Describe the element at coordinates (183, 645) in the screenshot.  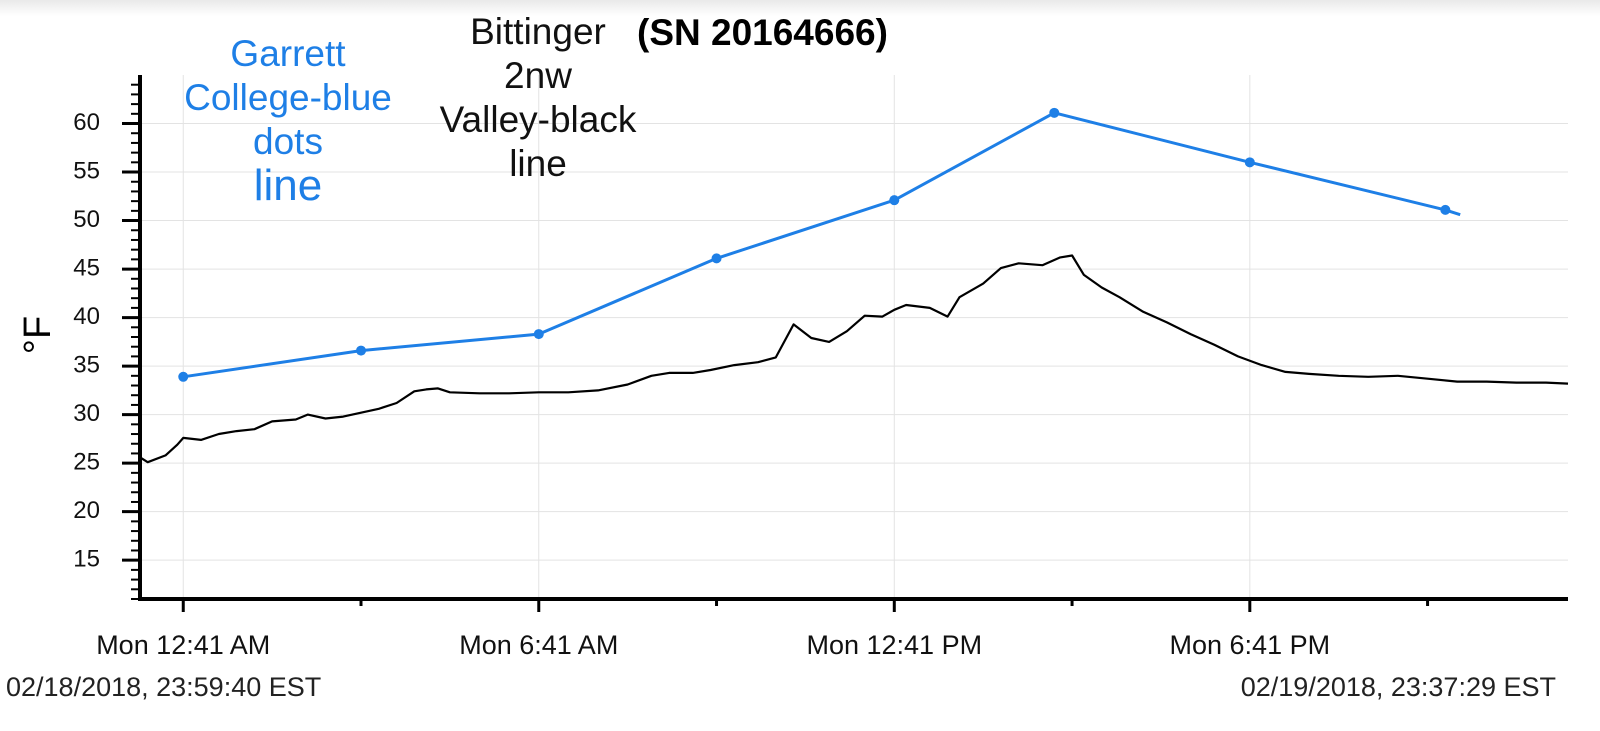
I see `x-tick-label: Mon 12:41 AM` at that location.